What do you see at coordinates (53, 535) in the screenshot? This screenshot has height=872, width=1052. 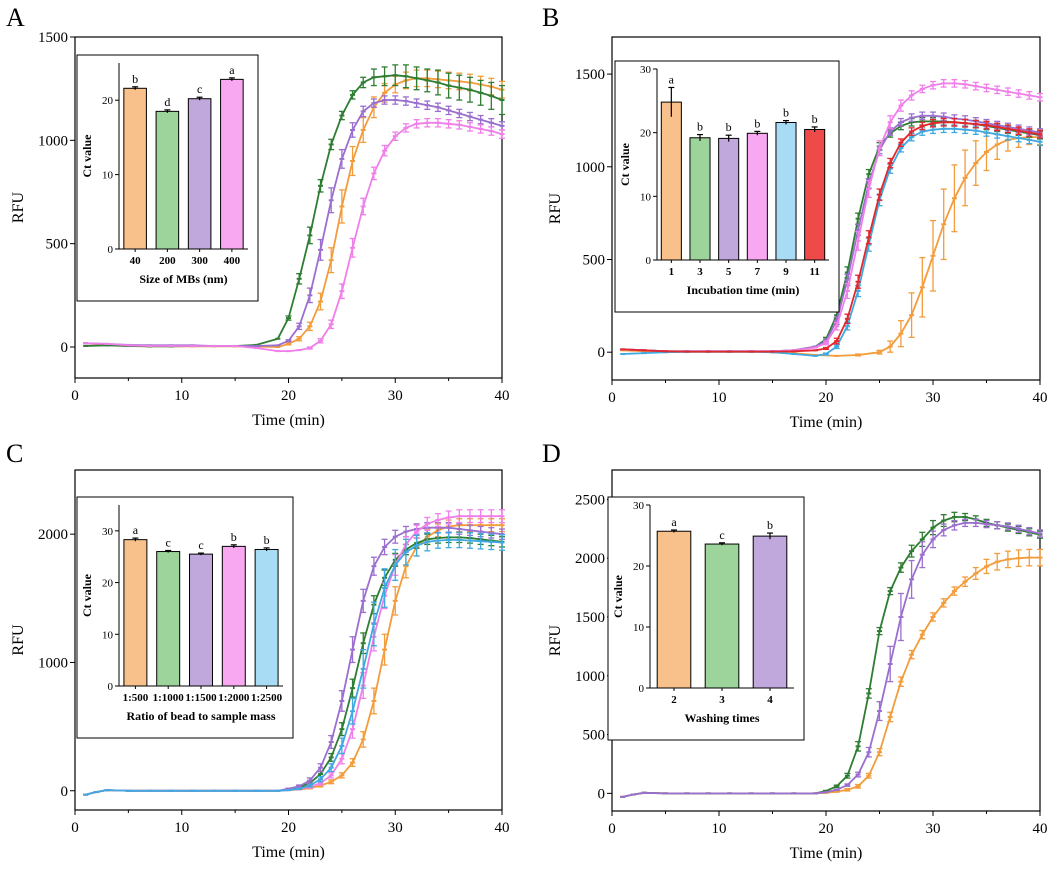 I see `y-tick-label: 2000` at bounding box center [53, 535].